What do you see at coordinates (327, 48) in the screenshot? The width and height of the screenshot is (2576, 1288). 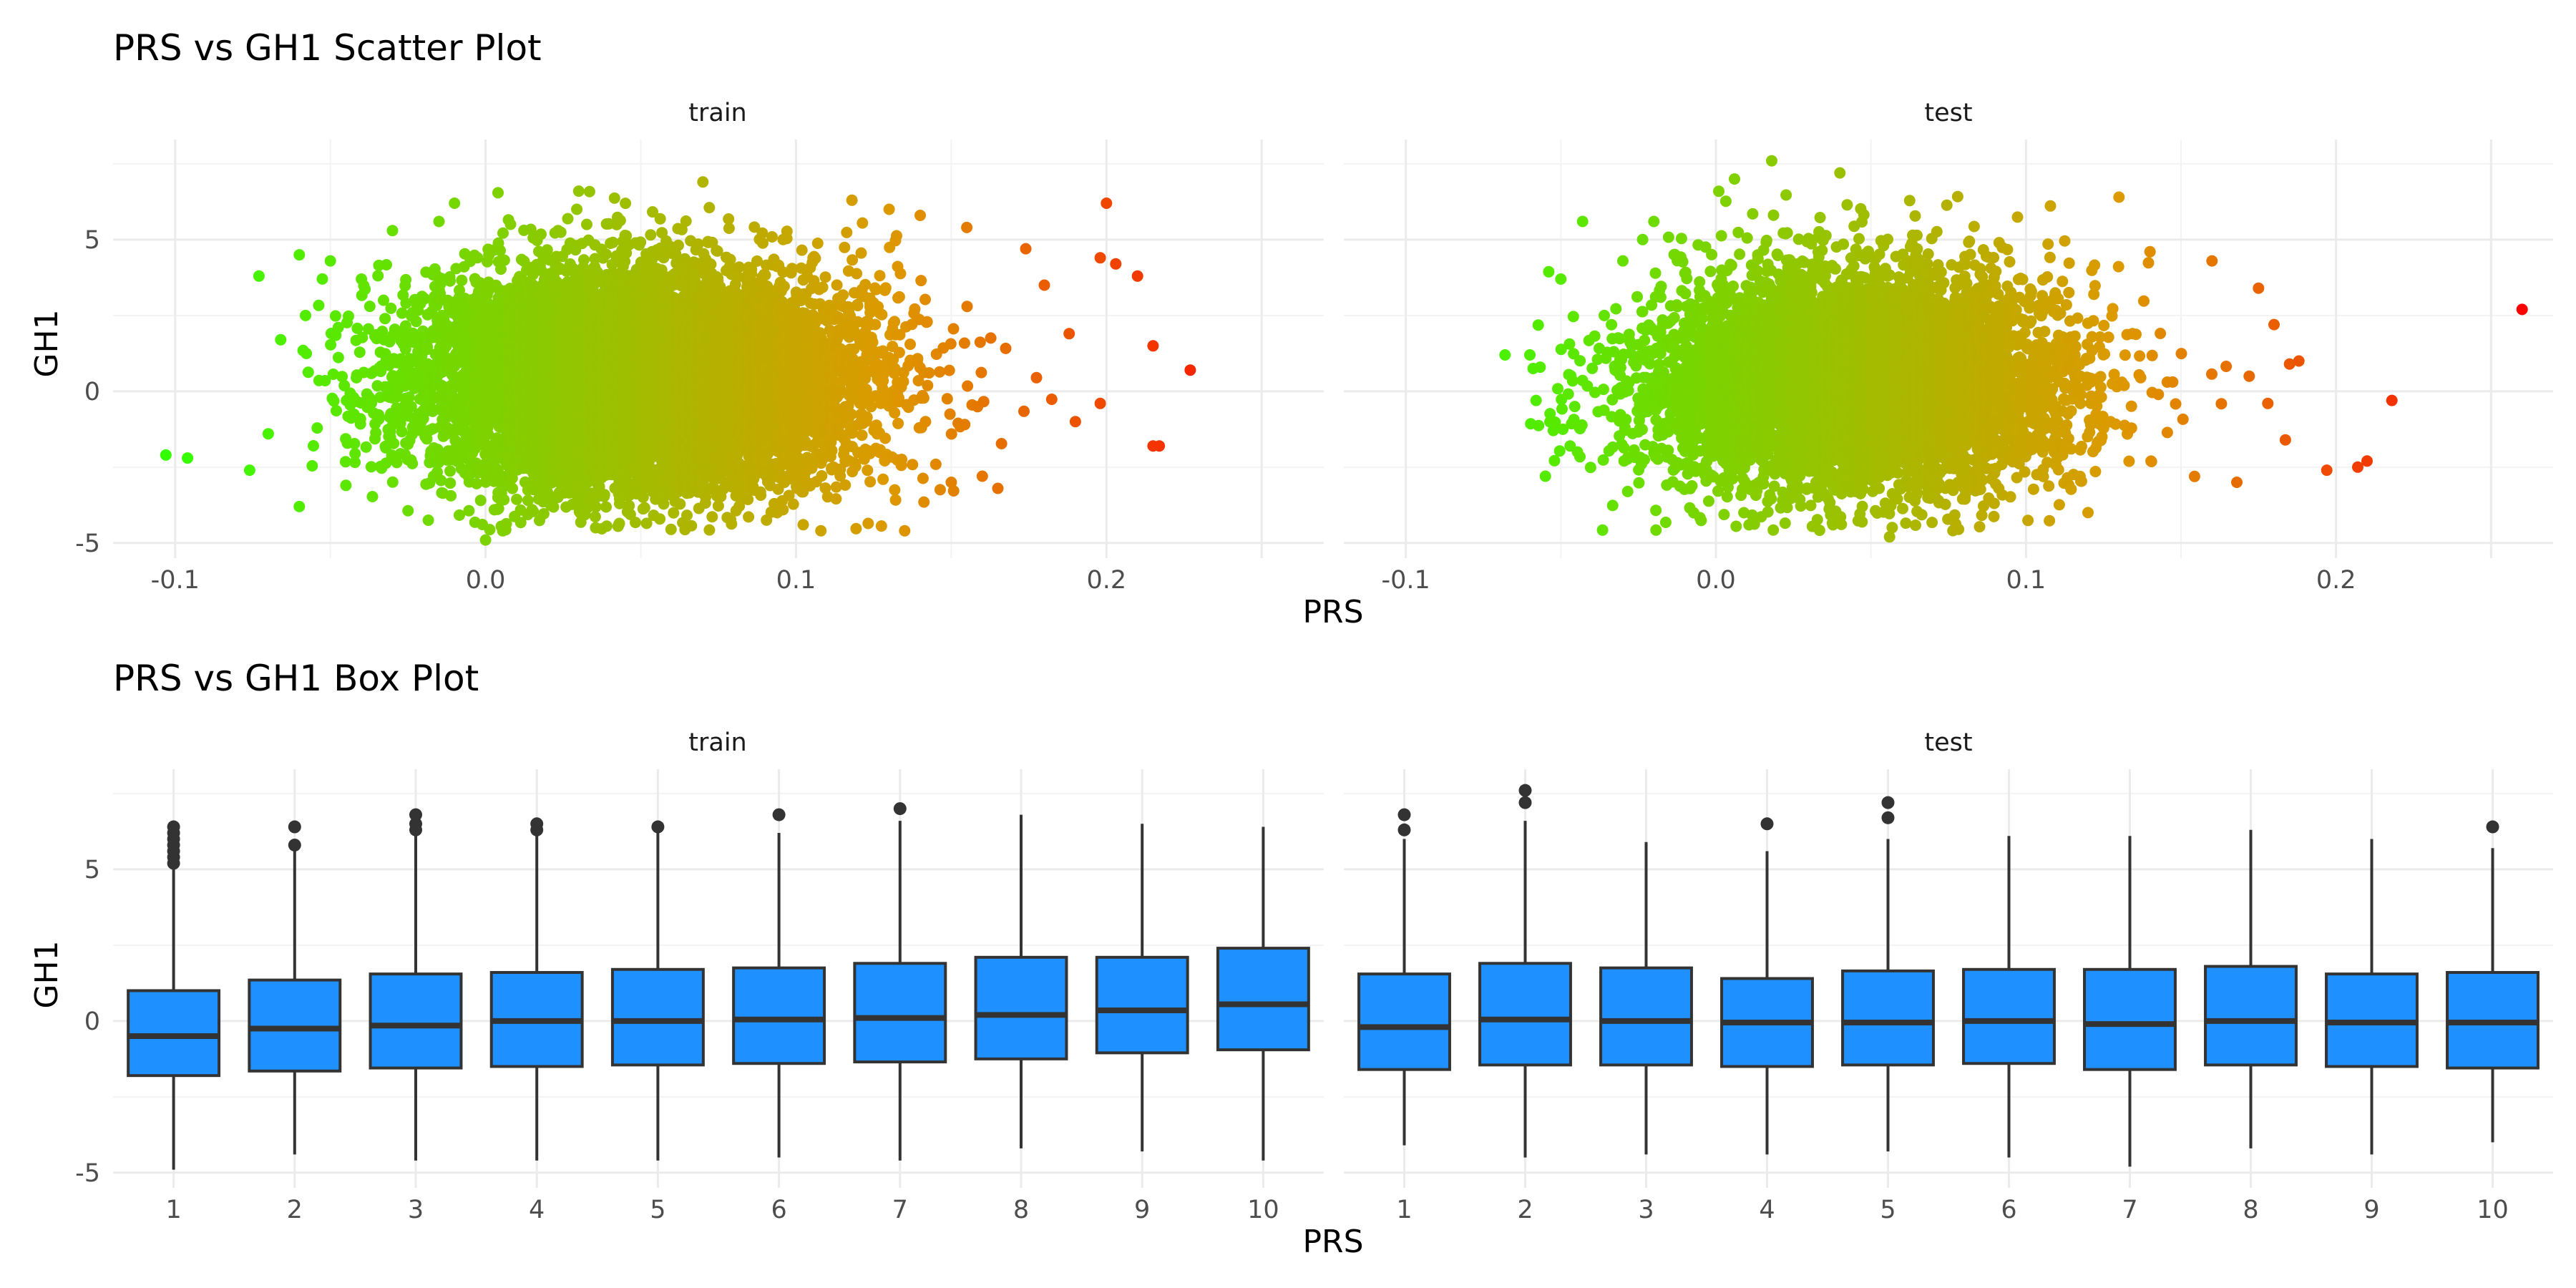 I see `scatter-plot-title: PRS vs GH1 Scatter Plot` at bounding box center [327, 48].